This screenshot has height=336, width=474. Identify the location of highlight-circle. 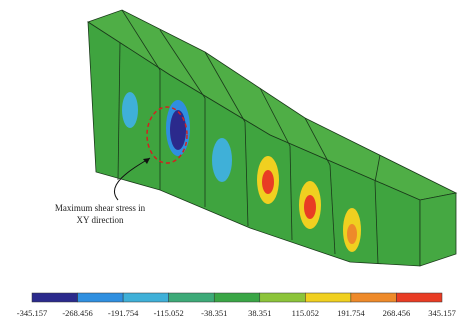
(167, 135).